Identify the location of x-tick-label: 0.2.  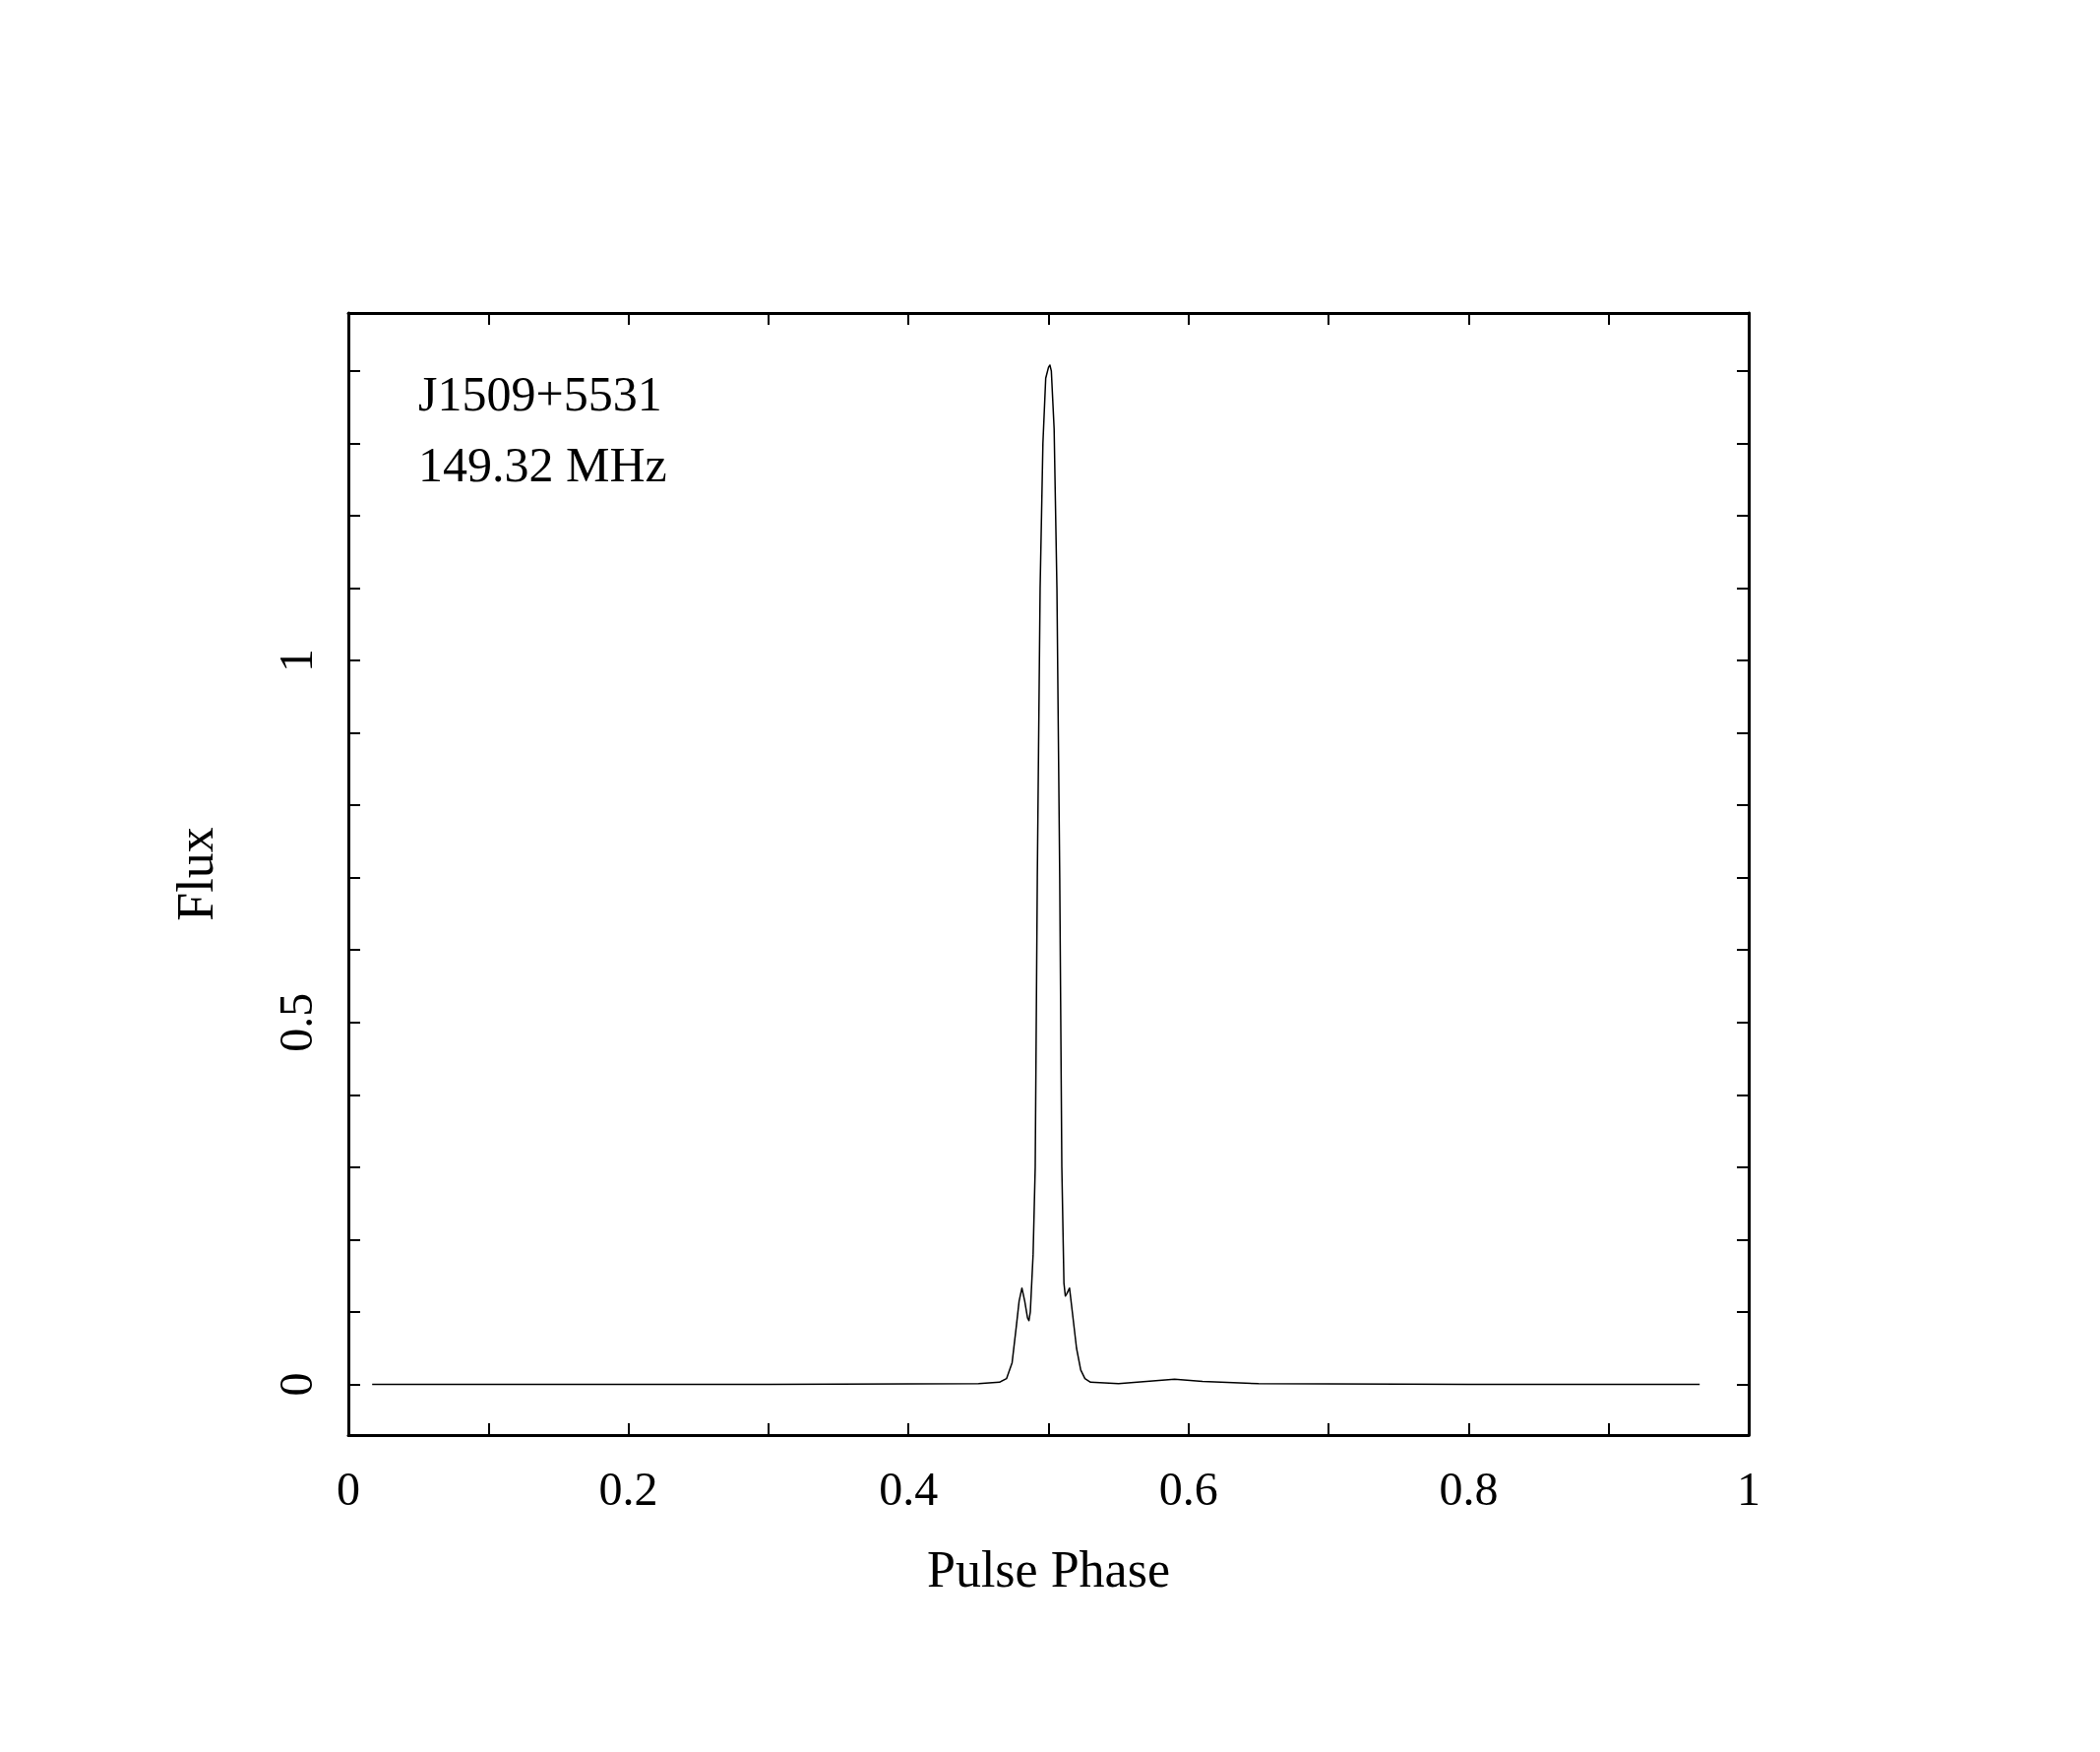
(628, 1488).